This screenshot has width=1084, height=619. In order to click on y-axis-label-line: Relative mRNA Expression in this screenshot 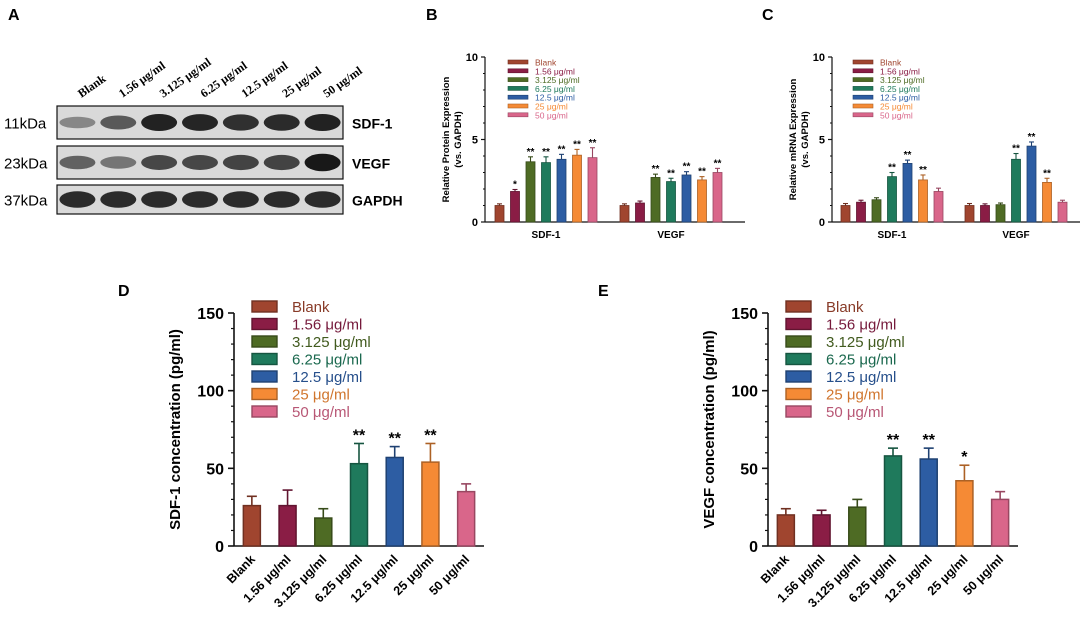, I will do `click(793, 140)`.